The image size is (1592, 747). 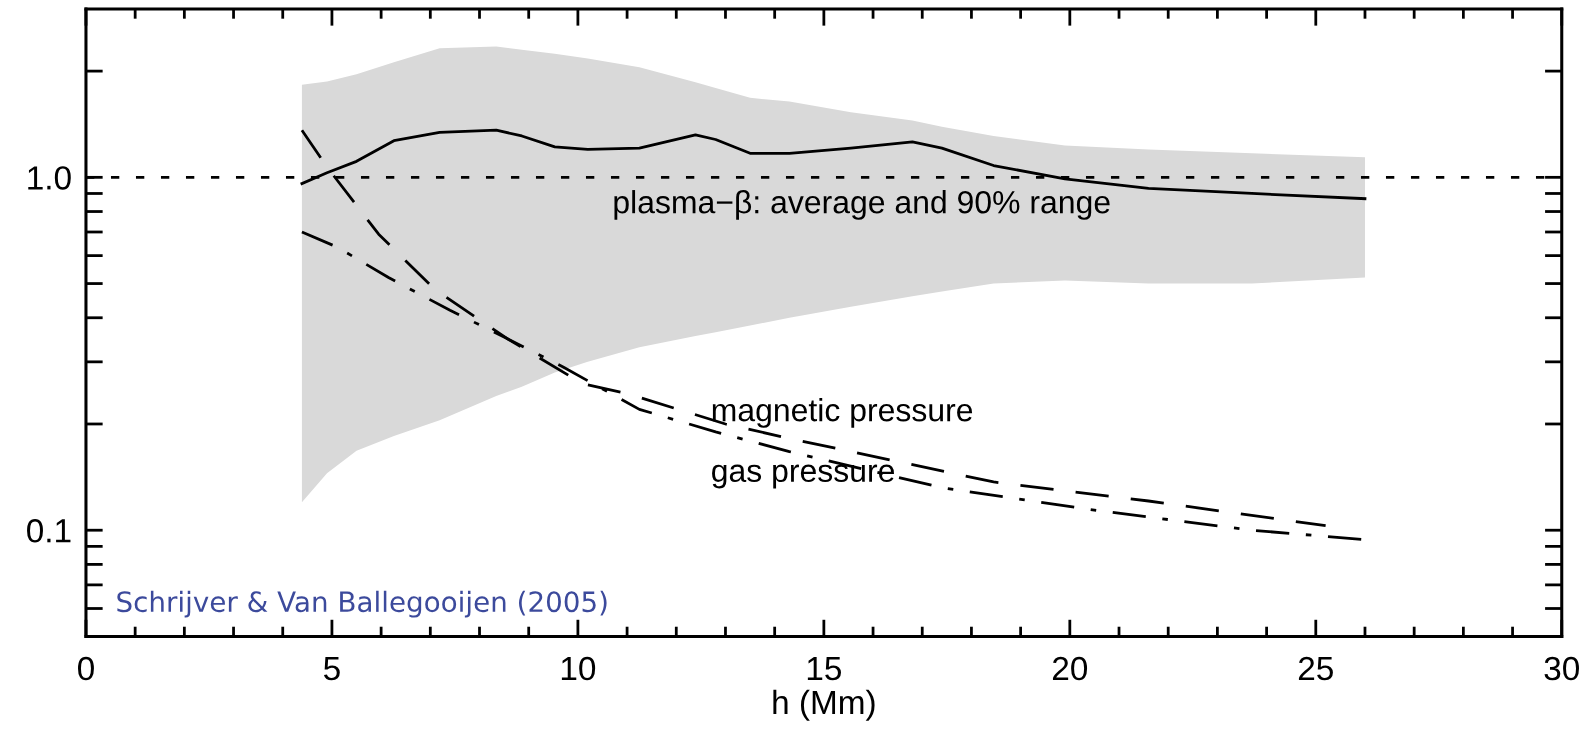 I want to click on x-tick-label: 30, so click(x=1561, y=668).